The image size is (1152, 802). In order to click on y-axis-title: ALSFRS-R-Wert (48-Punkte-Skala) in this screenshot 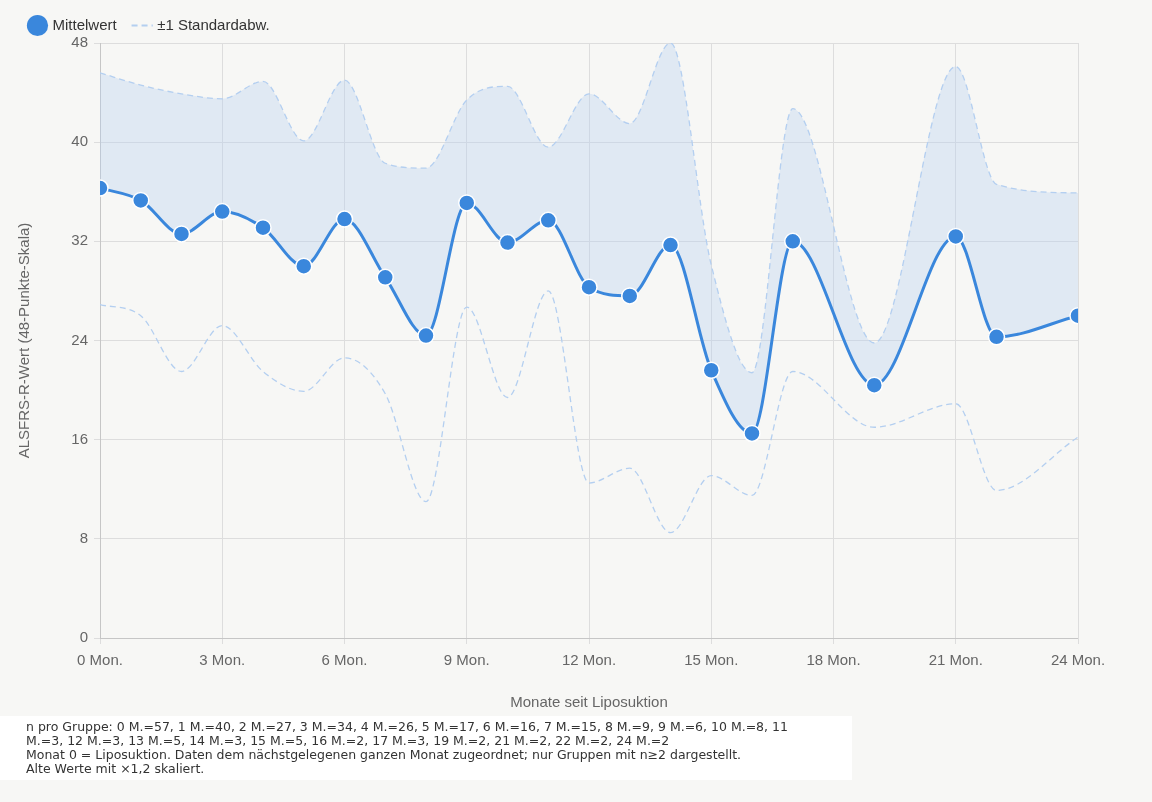, I will do `click(24, 340)`.